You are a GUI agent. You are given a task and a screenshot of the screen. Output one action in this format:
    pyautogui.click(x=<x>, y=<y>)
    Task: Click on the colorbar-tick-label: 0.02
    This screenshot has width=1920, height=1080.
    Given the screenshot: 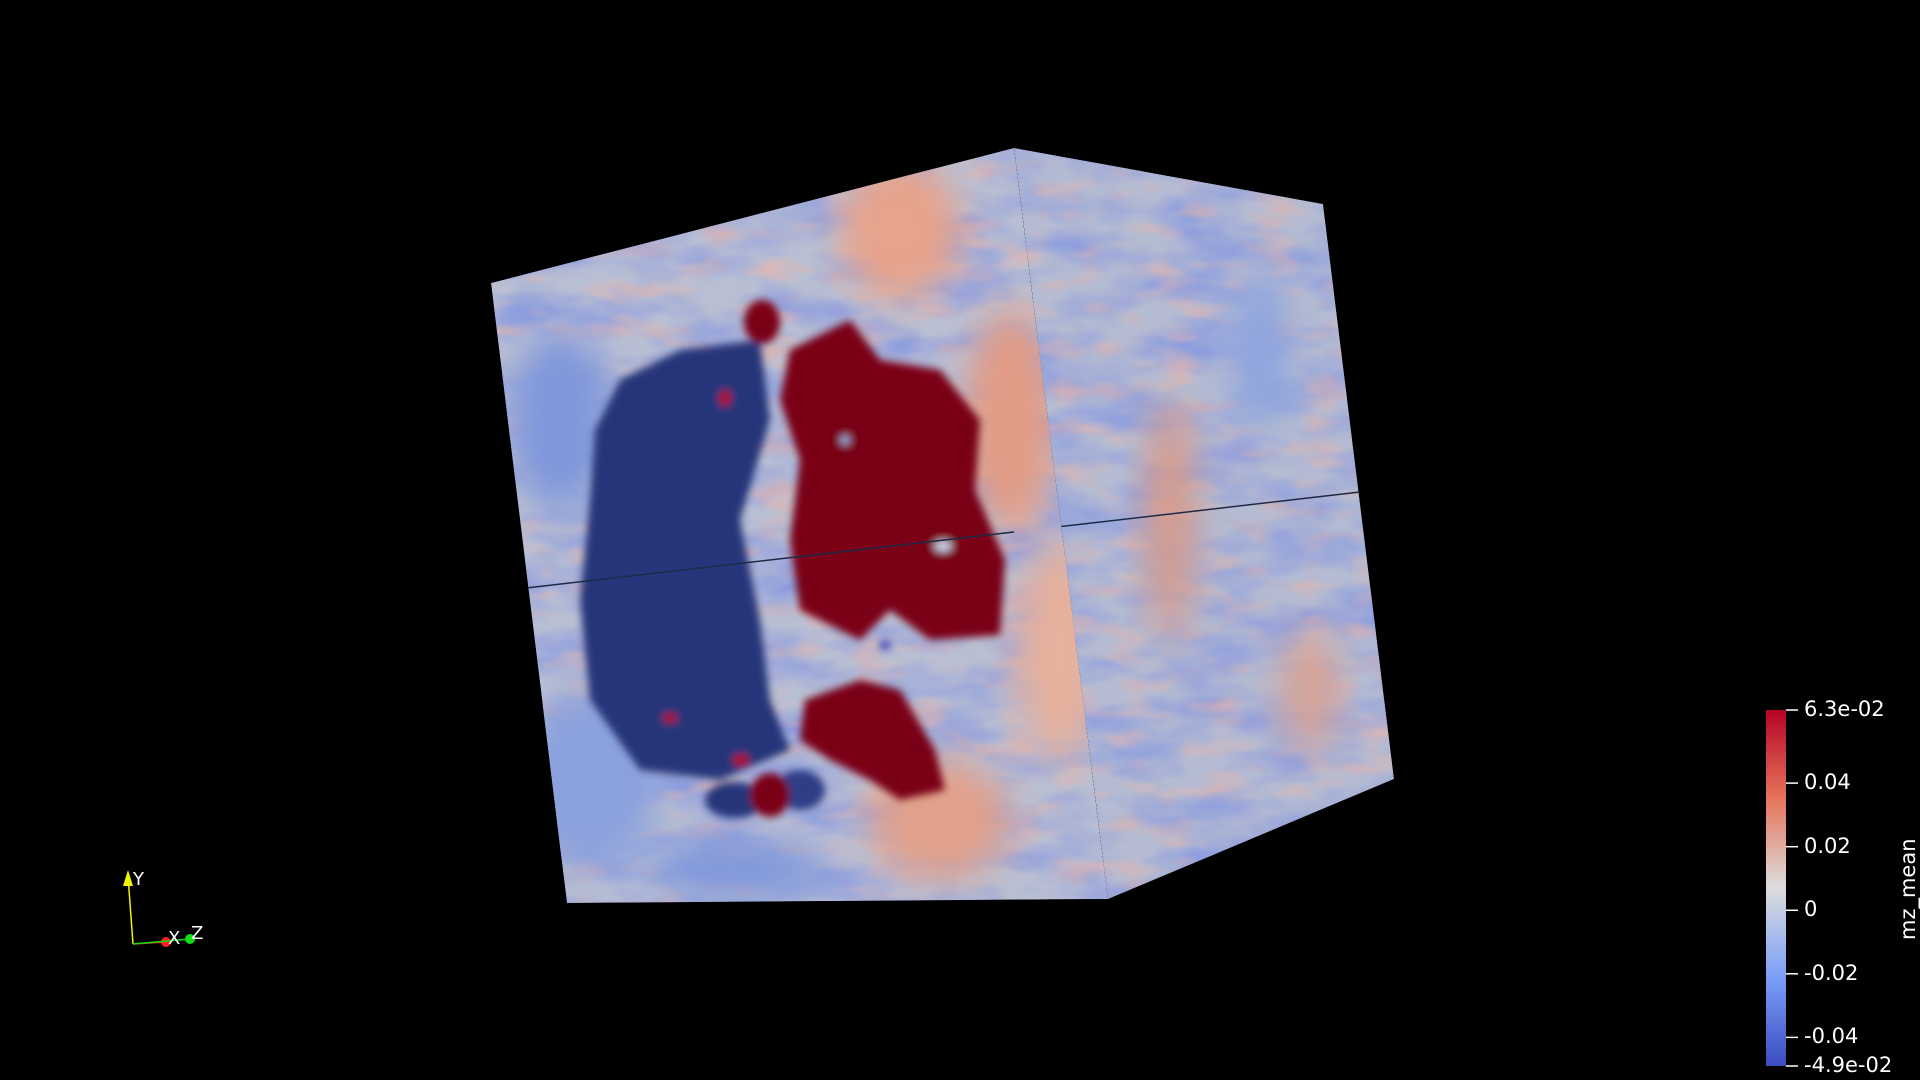 What is the action you would take?
    pyautogui.click(x=1827, y=845)
    